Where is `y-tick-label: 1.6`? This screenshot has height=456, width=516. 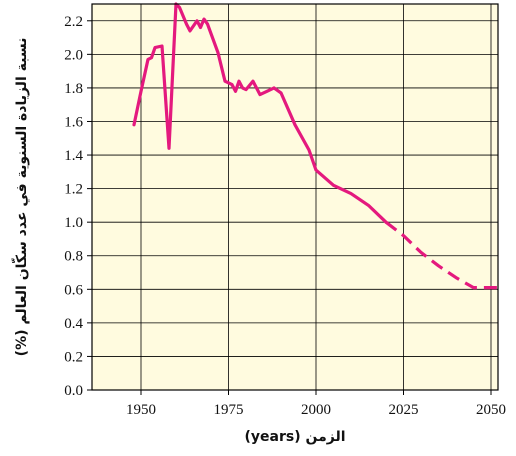
y-tick-label: 1.6 is located at coordinates (73, 122).